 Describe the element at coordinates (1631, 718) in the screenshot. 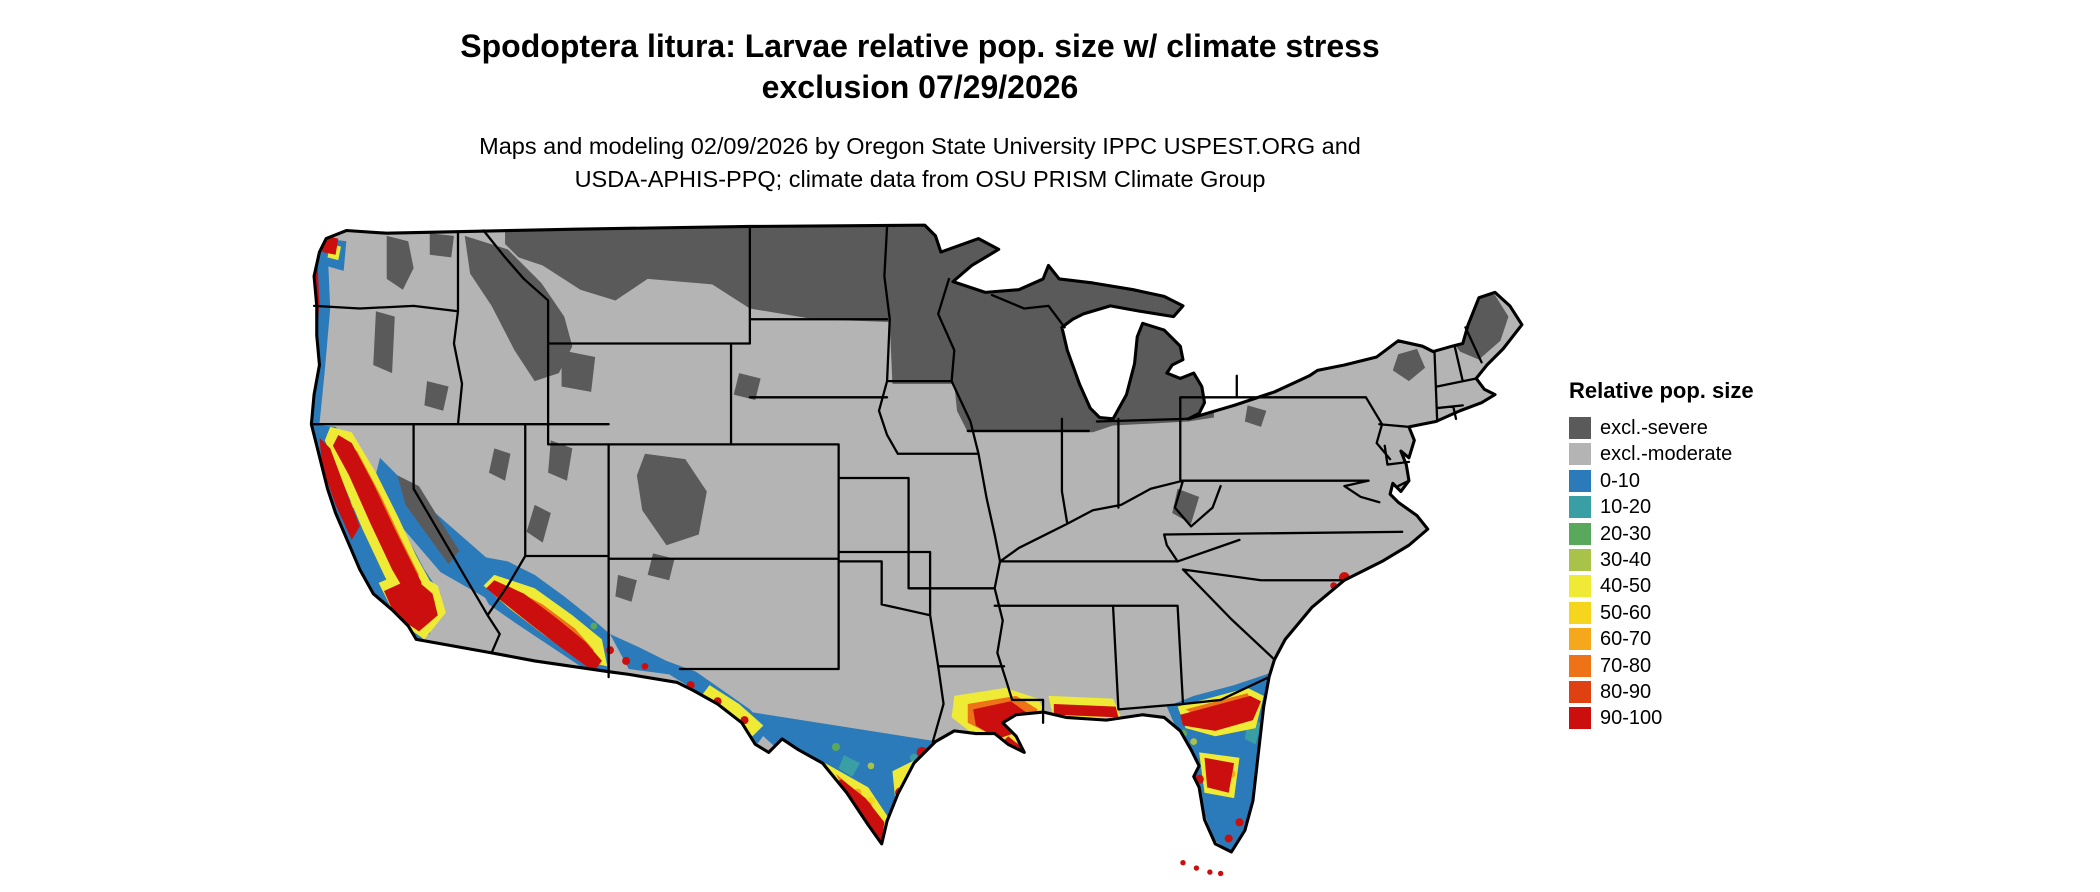

I see `legend-label: 90-100` at that location.